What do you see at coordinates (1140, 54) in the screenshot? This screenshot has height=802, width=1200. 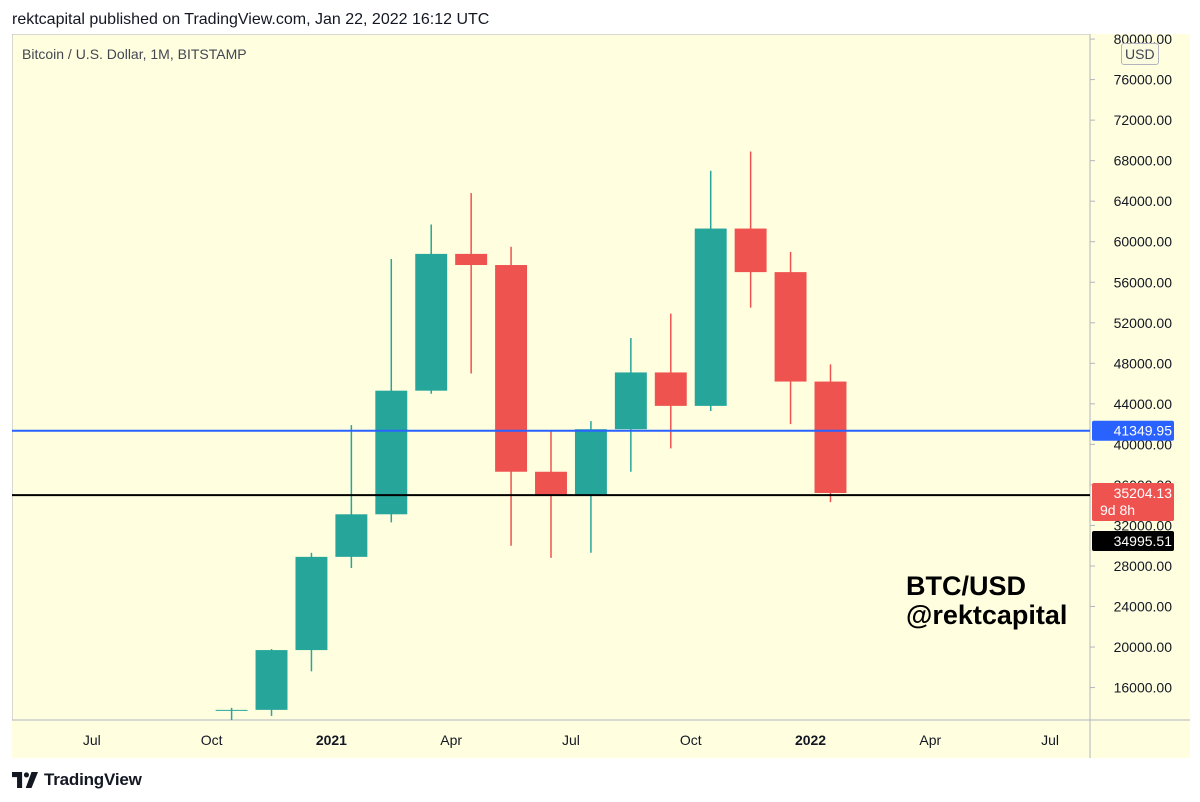 I see `currency-badge: USD` at bounding box center [1140, 54].